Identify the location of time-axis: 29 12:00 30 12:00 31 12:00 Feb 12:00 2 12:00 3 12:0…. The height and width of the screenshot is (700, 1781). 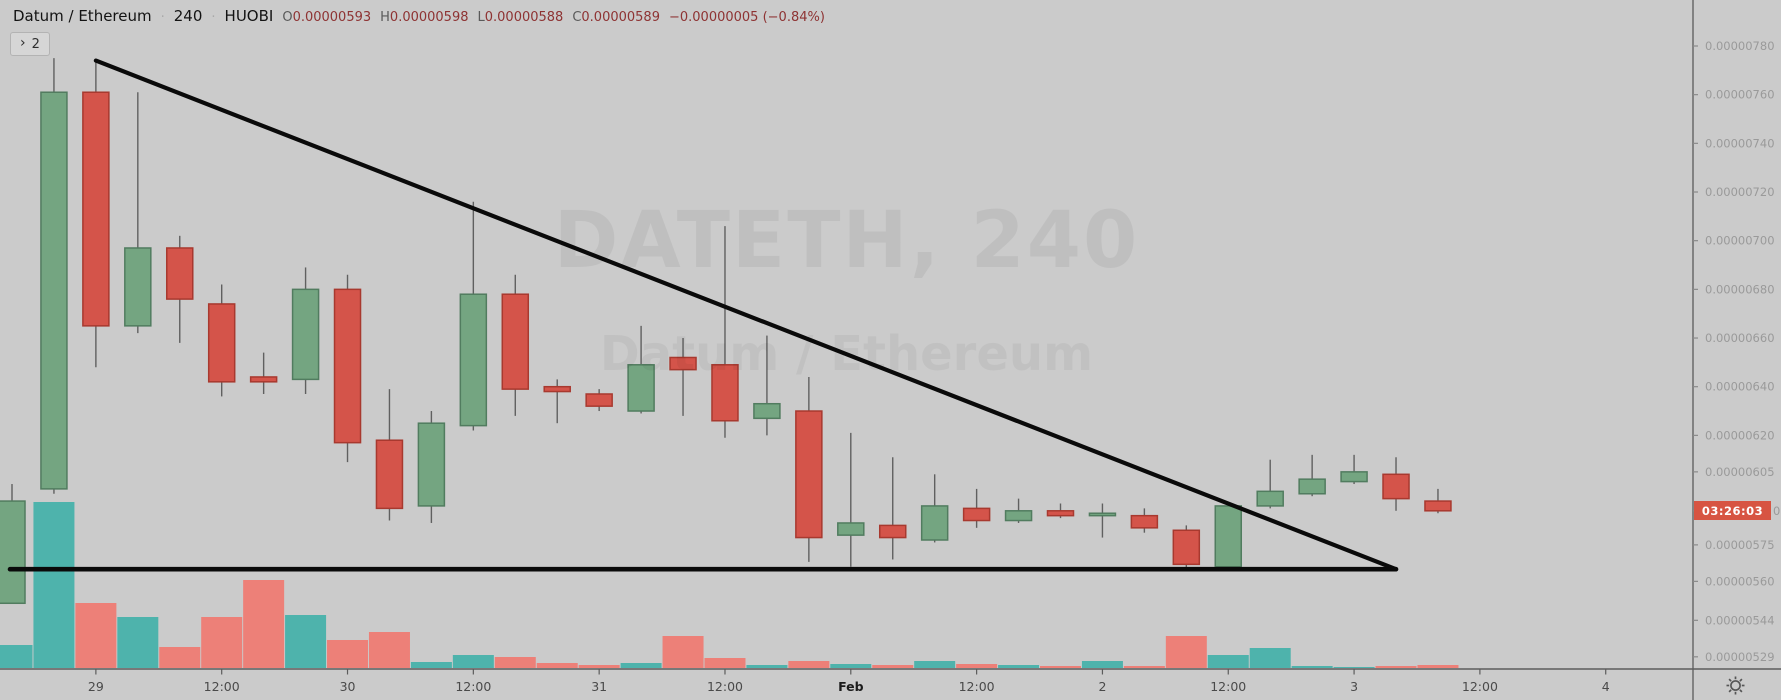
(849, 681).